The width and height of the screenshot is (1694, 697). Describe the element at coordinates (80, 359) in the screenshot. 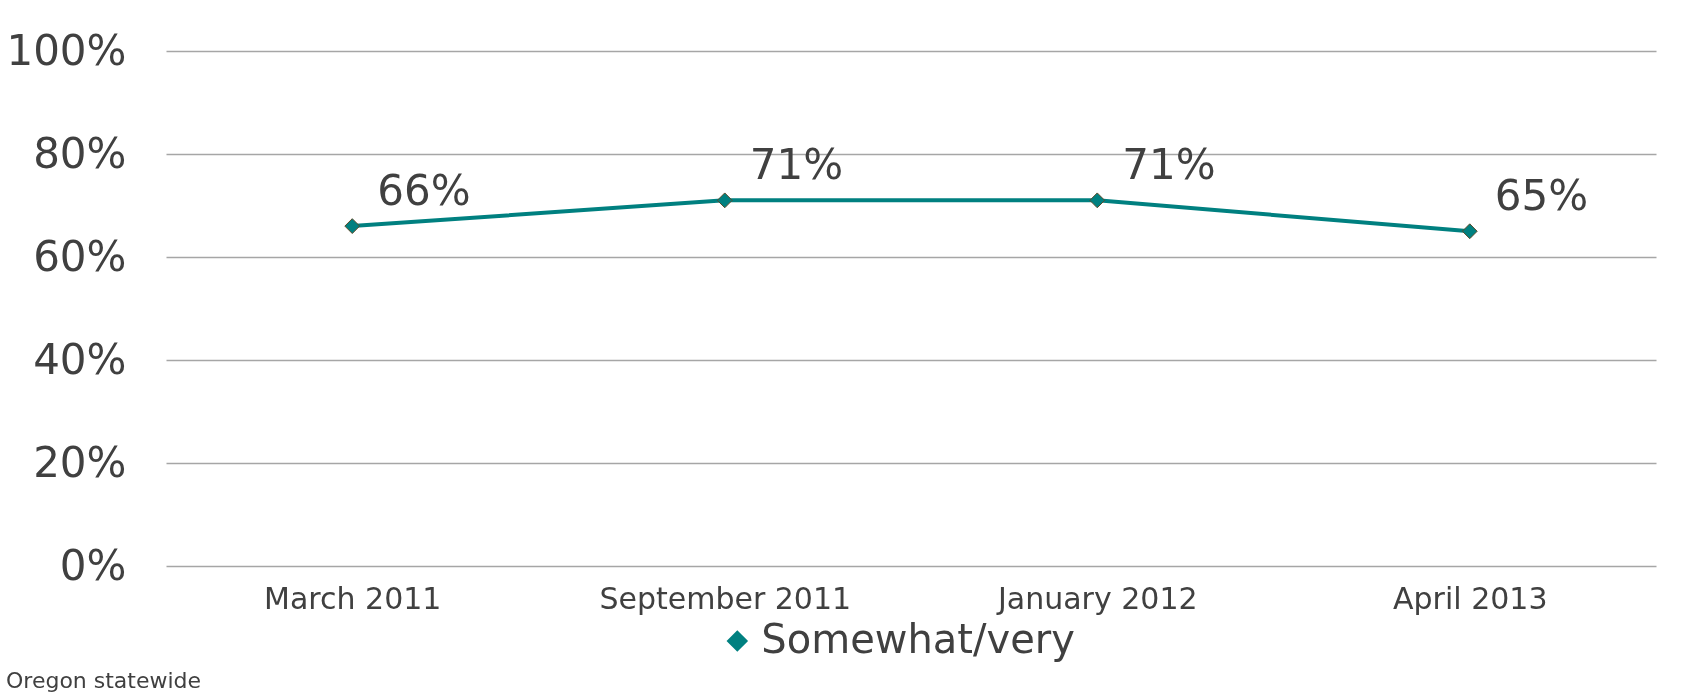

I see `y-tick-label: 40%` at that location.